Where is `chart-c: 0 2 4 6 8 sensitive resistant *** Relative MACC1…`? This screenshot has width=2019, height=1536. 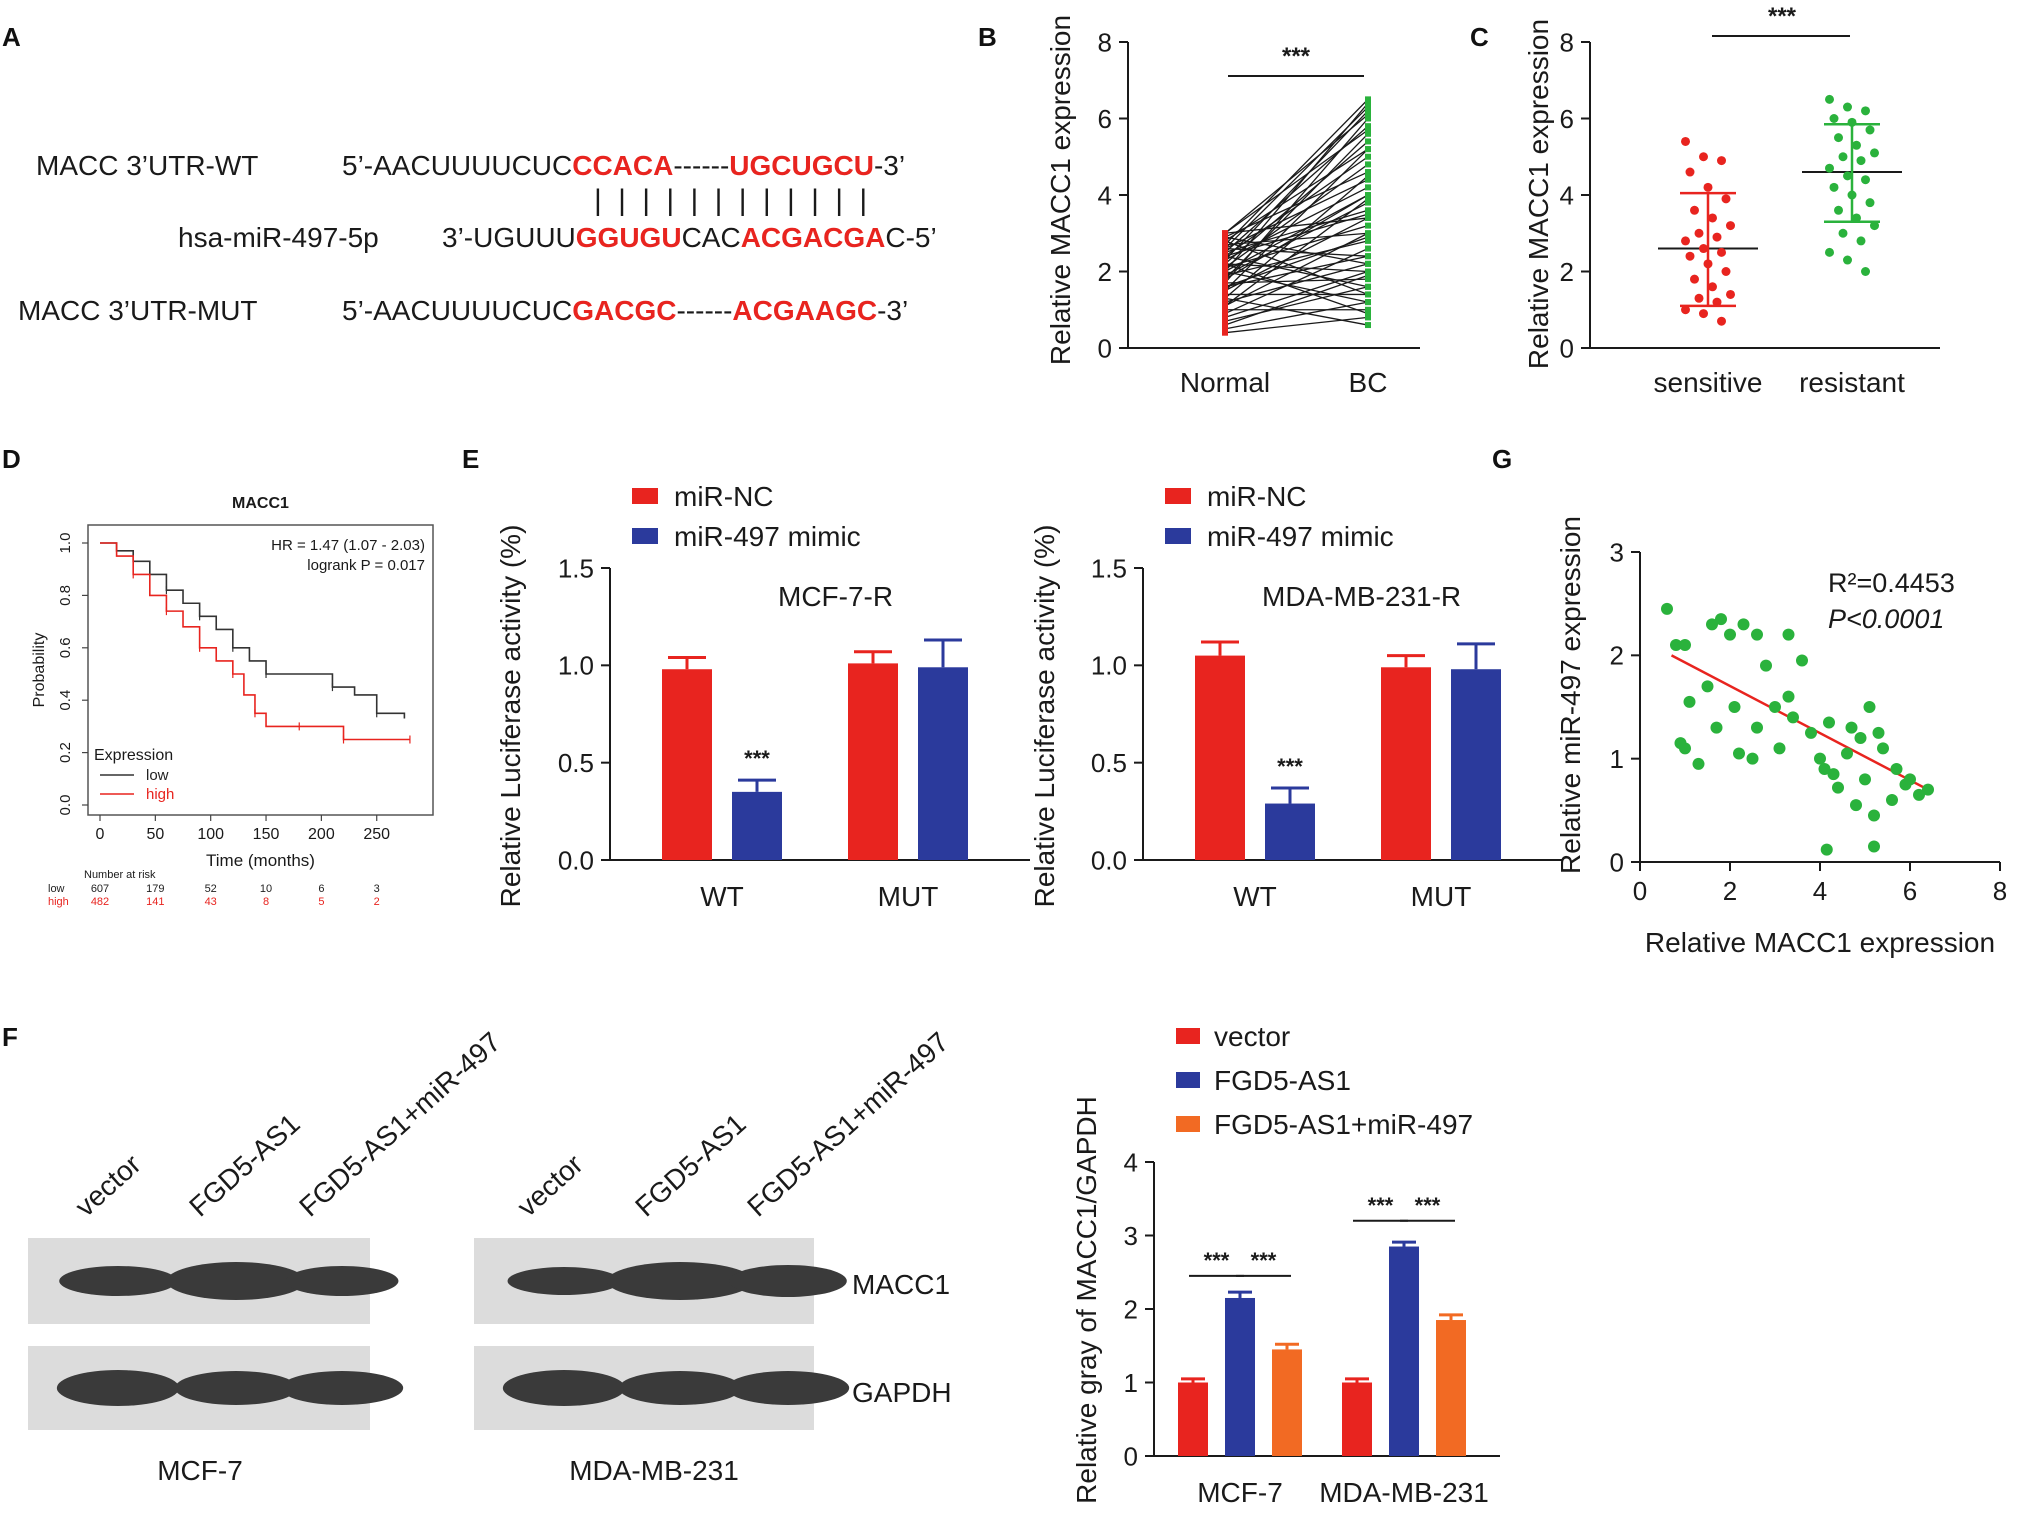 chart-c: 0 2 4 6 8 sensitive resistant *** Relative MACC1… is located at coordinates (1731, 200).